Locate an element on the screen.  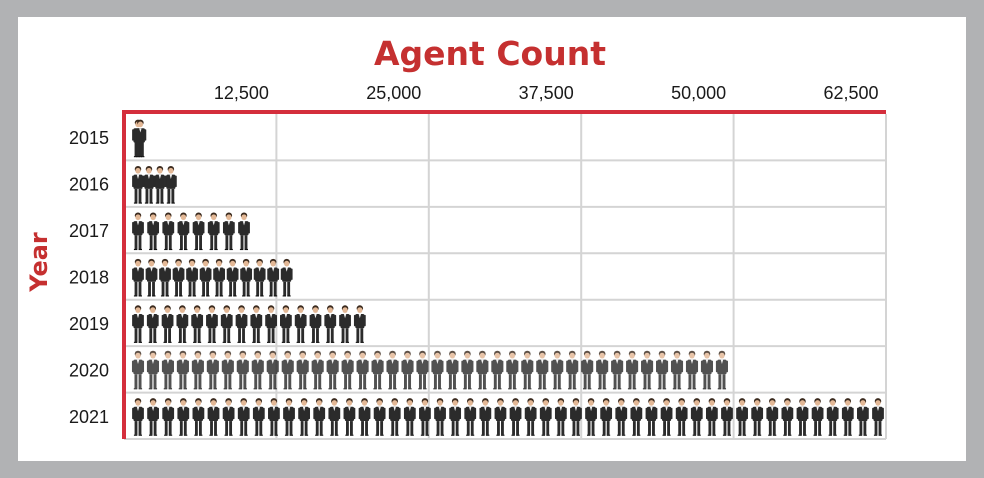
x-tick-label: 37,500 is located at coordinates (546, 93).